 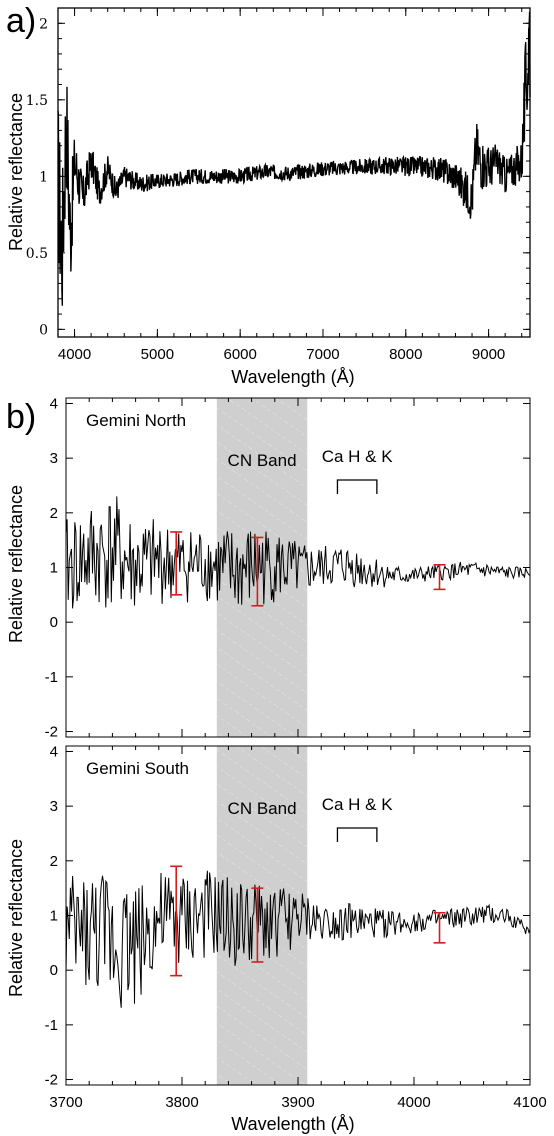 What do you see at coordinates (322, 354) in the screenshot?
I see `panel-a-xtick-label: 7000` at bounding box center [322, 354].